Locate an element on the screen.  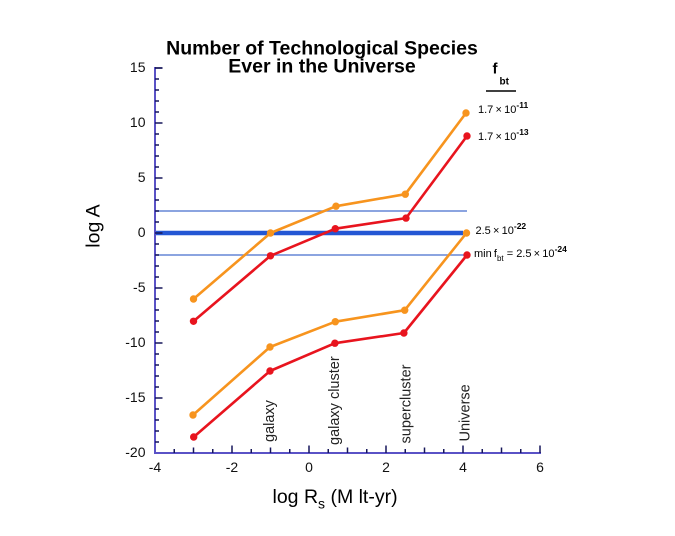
svg-text: -5 is located at coordinates (139, 287).